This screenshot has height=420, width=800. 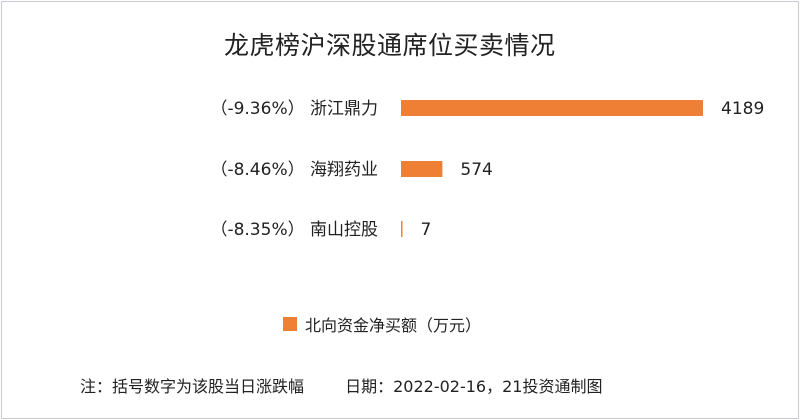 What do you see at coordinates (294, 230) in the screenshot?
I see `category-label: （-8.35%） 南山控股` at bounding box center [294, 230].